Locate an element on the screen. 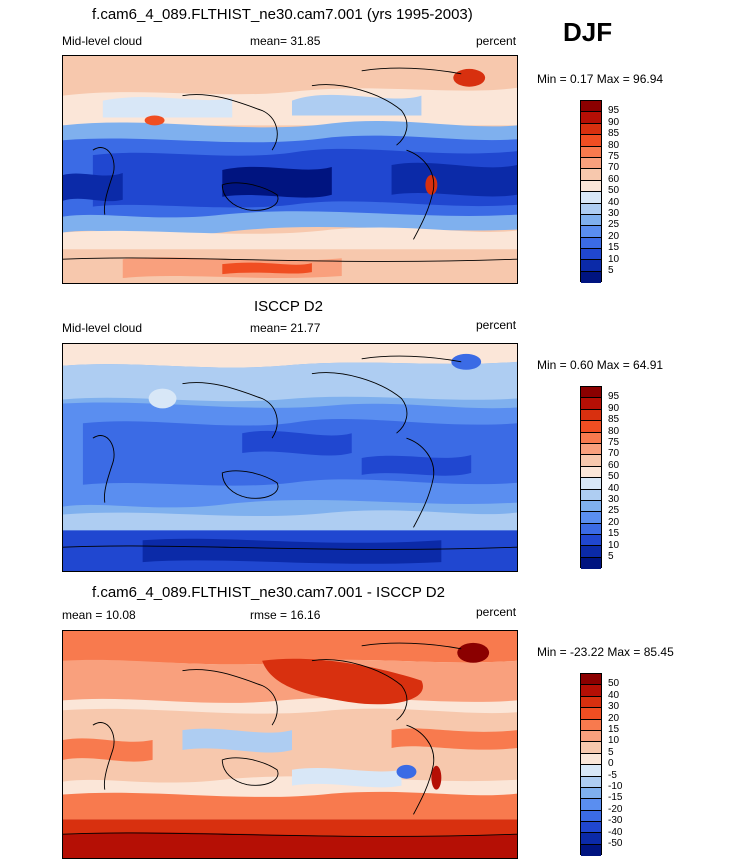 Image resolution: width=732 pixels, height=865 pixels. panel1-level-label: 20 is located at coordinates (614, 236).